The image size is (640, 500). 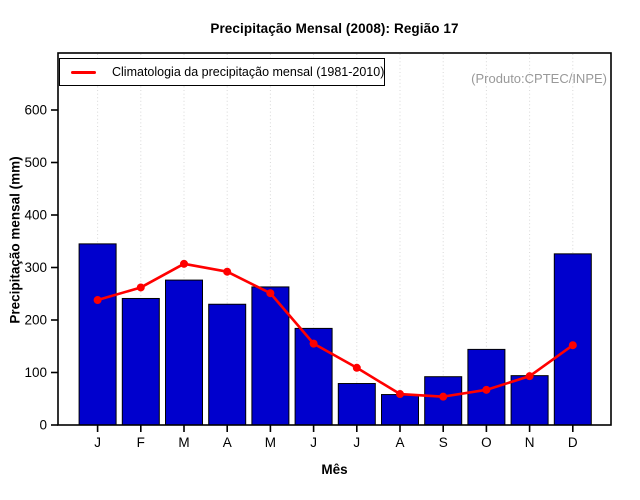 I want to click on y-tick-label: 100, so click(x=35, y=372).